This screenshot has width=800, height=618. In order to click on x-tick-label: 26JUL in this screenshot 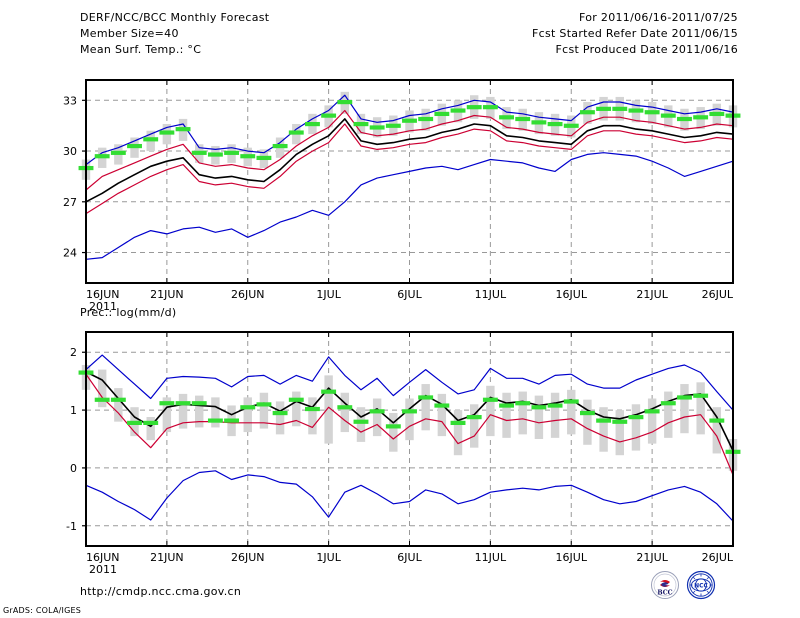, I will do `click(718, 557)`.